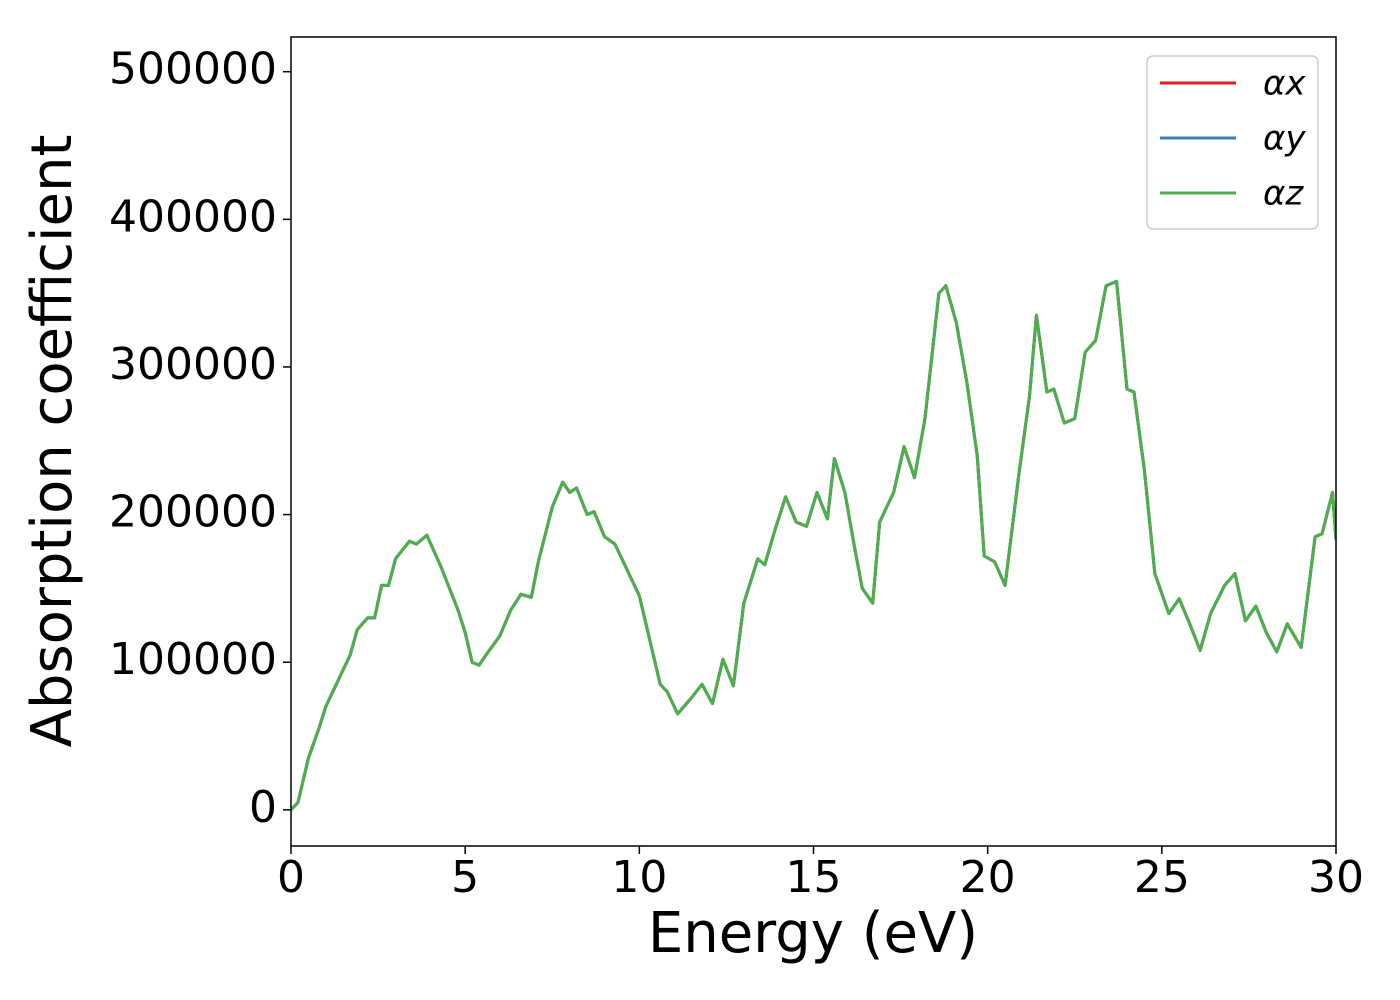 The height and width of the screenshot is (1000, 1400). Describe the element at coordinates (263, 807) in the screenshot. I see `y-tick-label: 0` at that location.